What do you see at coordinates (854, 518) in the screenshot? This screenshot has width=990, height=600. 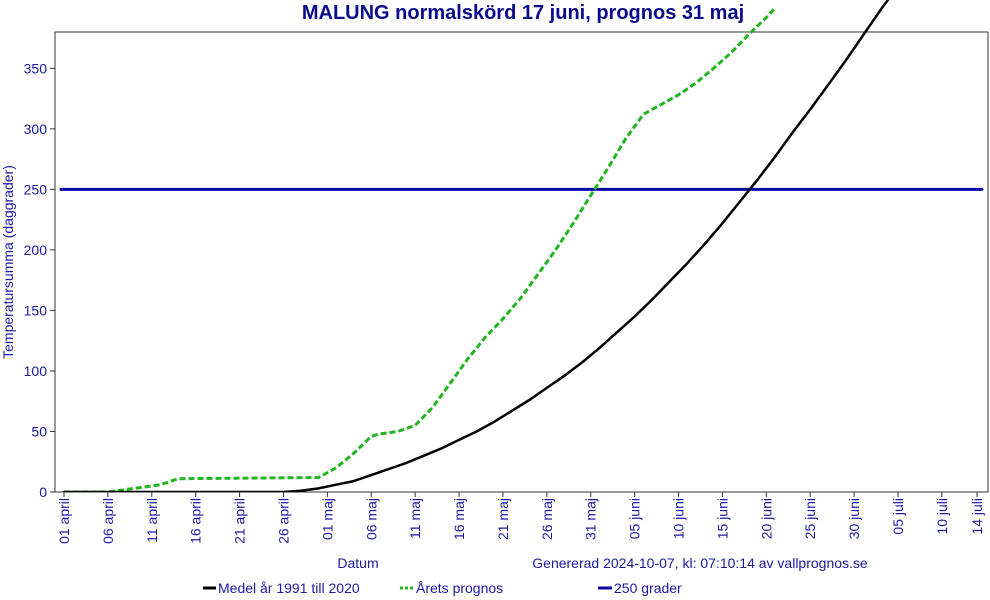 I see `x-tick-label: 30 juni` at bounding box center [854, 518].